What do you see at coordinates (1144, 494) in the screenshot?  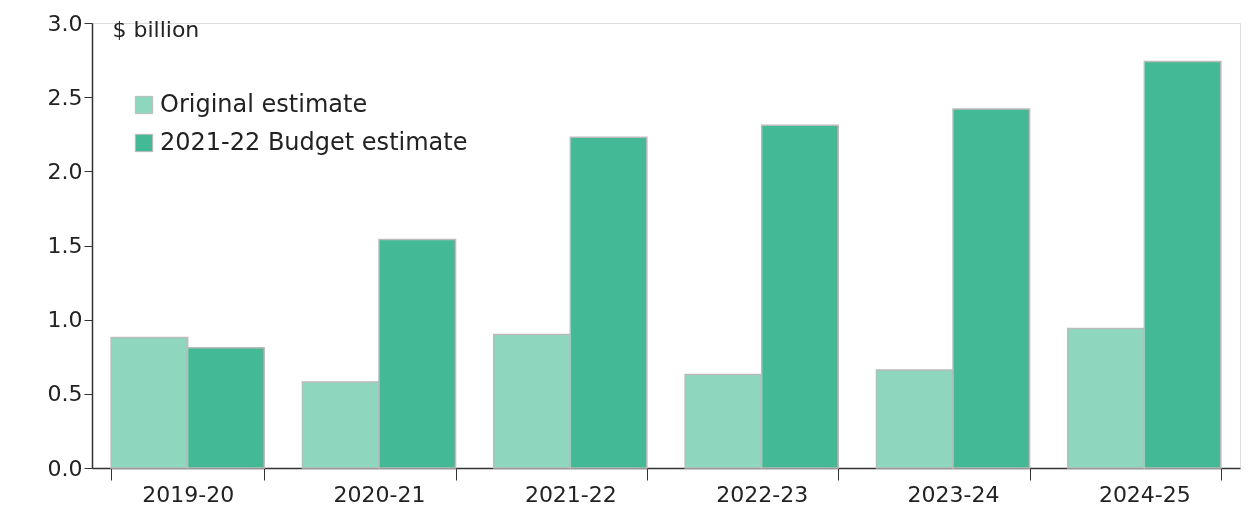 I see `x-tick-label: 2024-25` at bounding box center [1144, 494].